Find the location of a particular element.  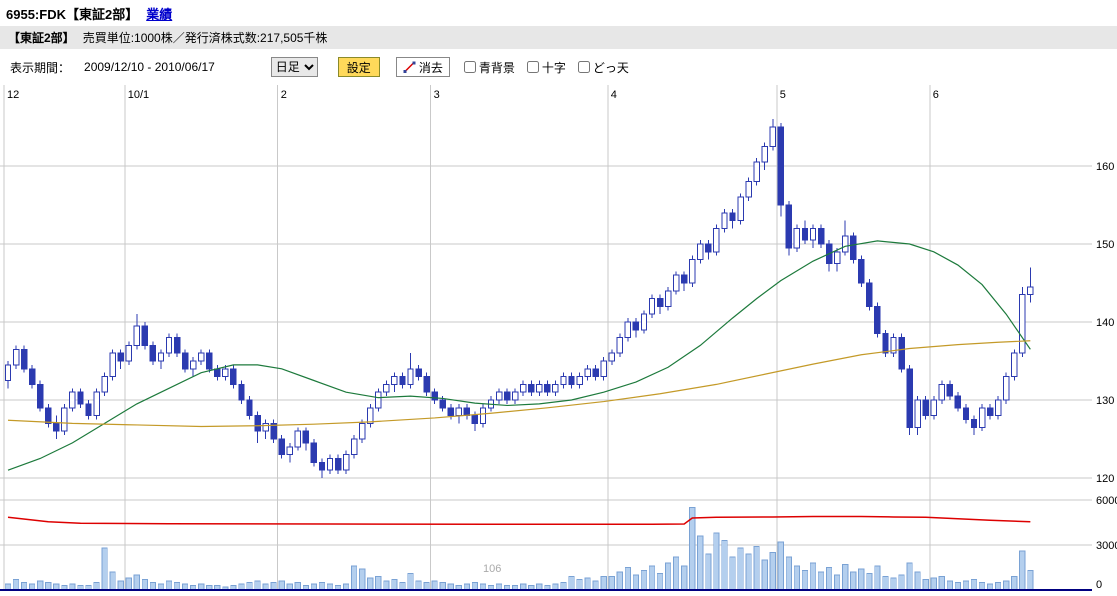

erase-button-label: 消去 is located at coordinates (430, 67).